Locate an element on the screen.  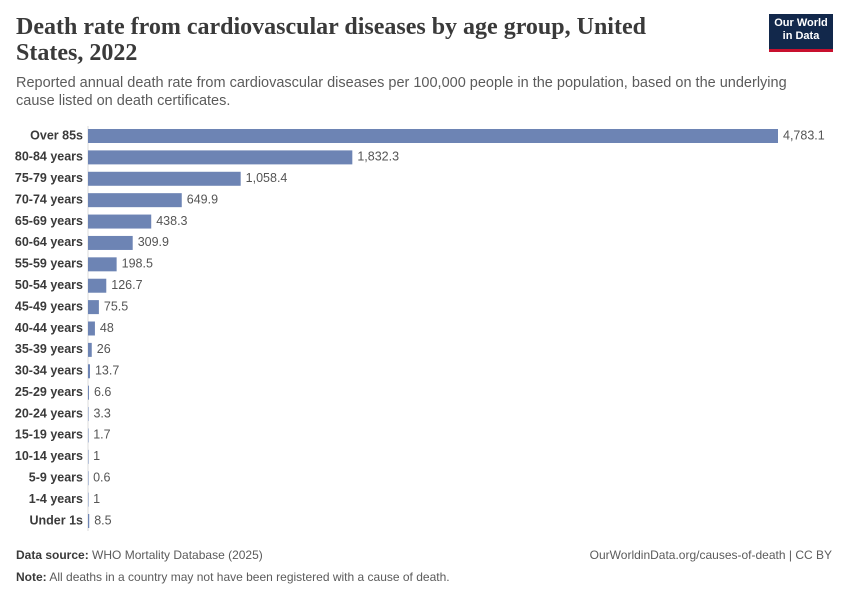
logo: Our World in Data is located at coordinates (801, 33).